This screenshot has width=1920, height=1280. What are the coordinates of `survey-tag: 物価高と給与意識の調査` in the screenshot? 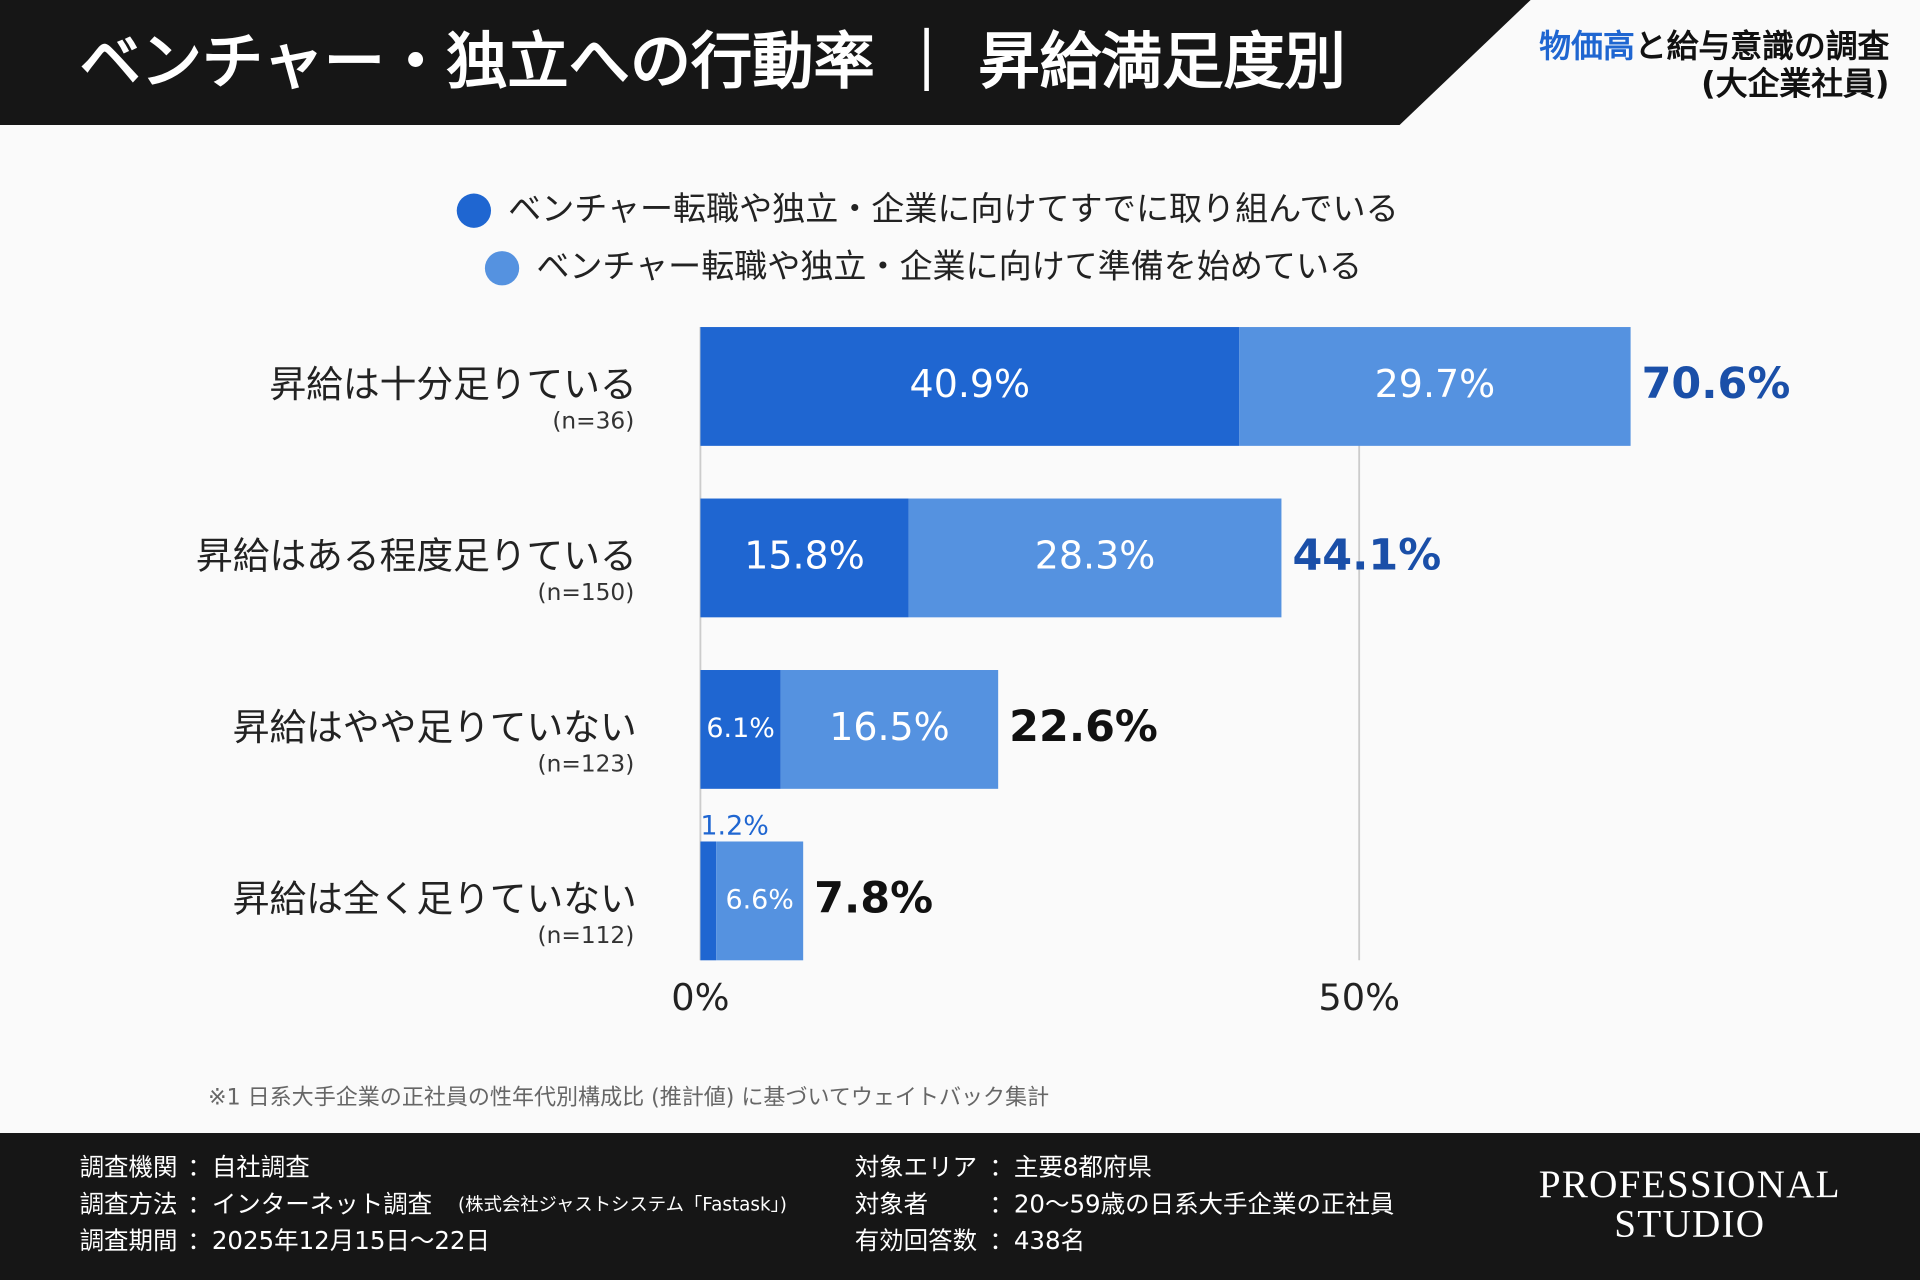 It's located at (1714, 46).